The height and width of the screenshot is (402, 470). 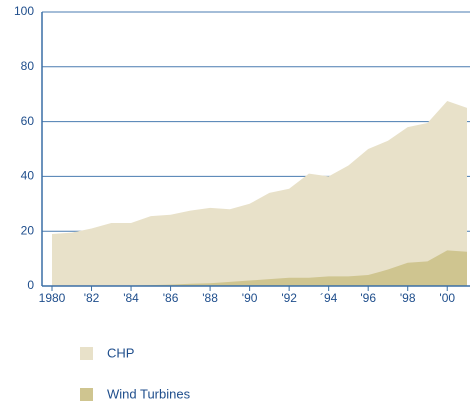 What do you see at coordinates (408, 298) in the screenshot?
I see `x-tick-label: '98` at bounding box center [408, 298].